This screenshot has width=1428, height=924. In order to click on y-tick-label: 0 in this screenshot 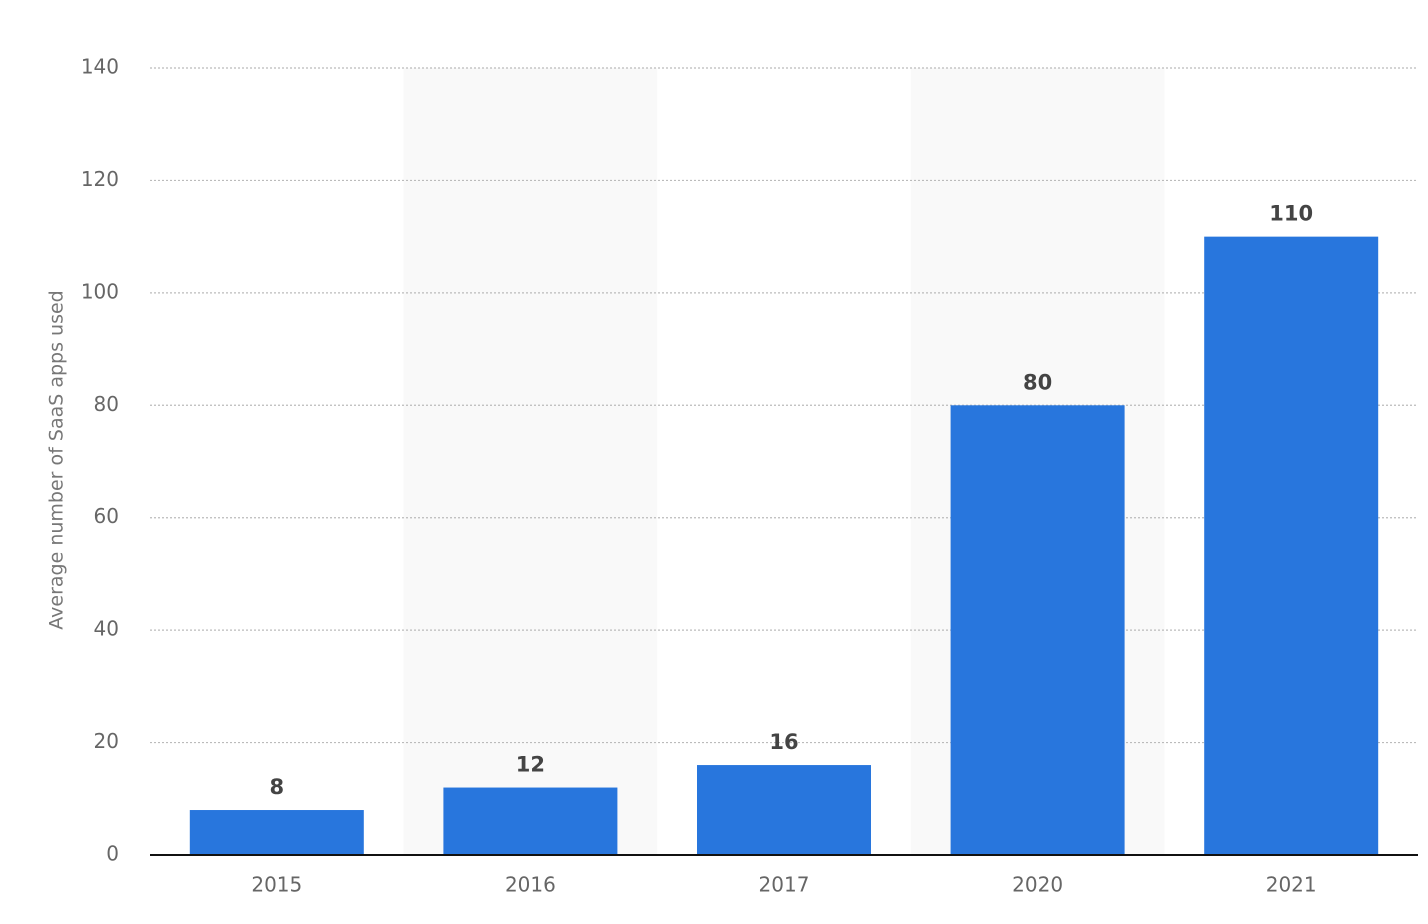, I will do `click(112, 854)`.